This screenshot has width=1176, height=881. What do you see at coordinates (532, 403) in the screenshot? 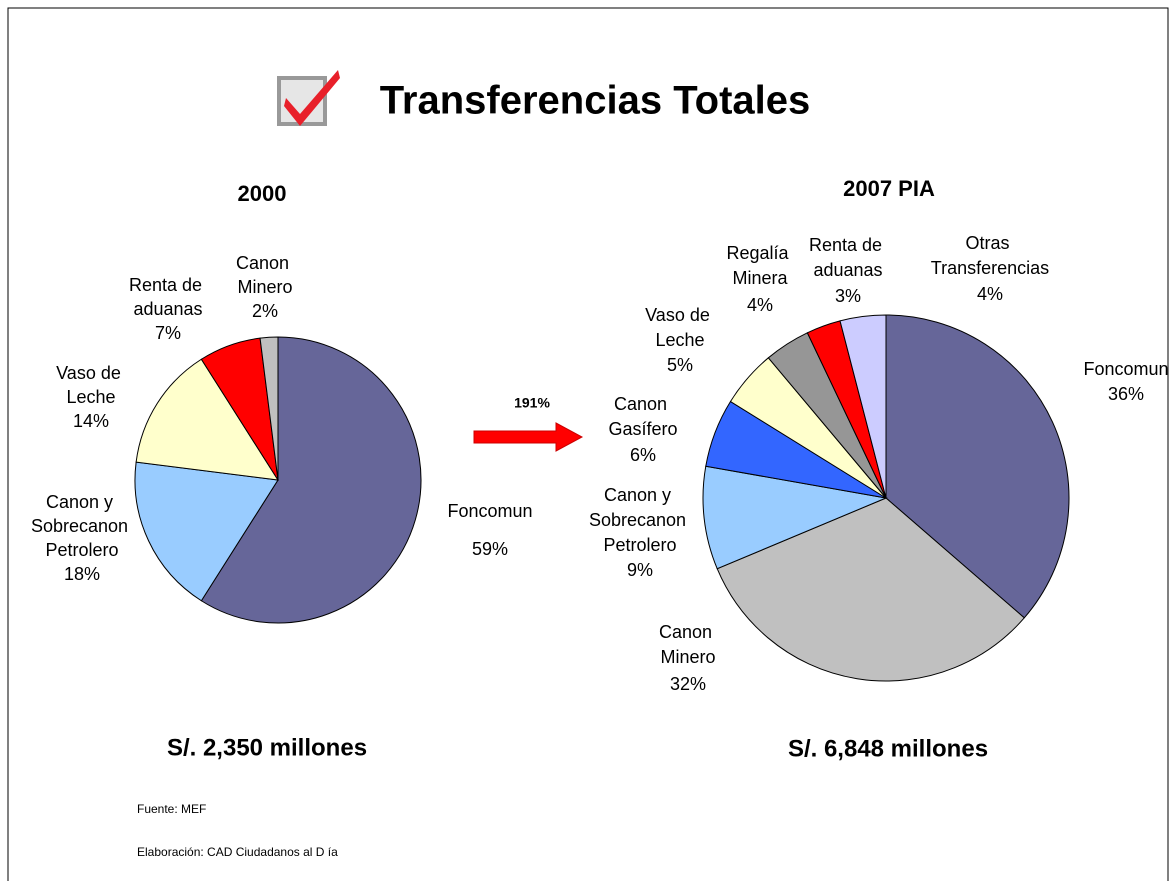
I see `arrow-label: 191%` at bounding box center [532, 403].